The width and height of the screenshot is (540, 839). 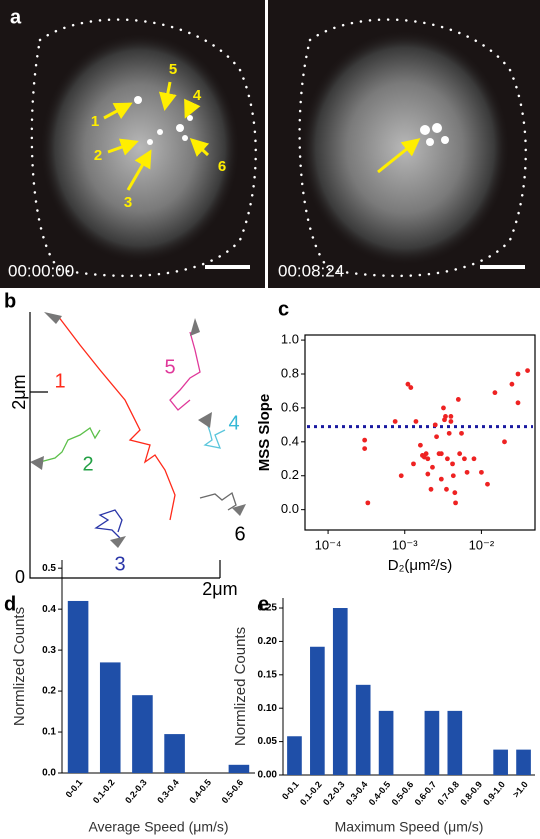 I want to click on x-axis-label: Maximum Speed (μm/s), so click(x=409, y=827).